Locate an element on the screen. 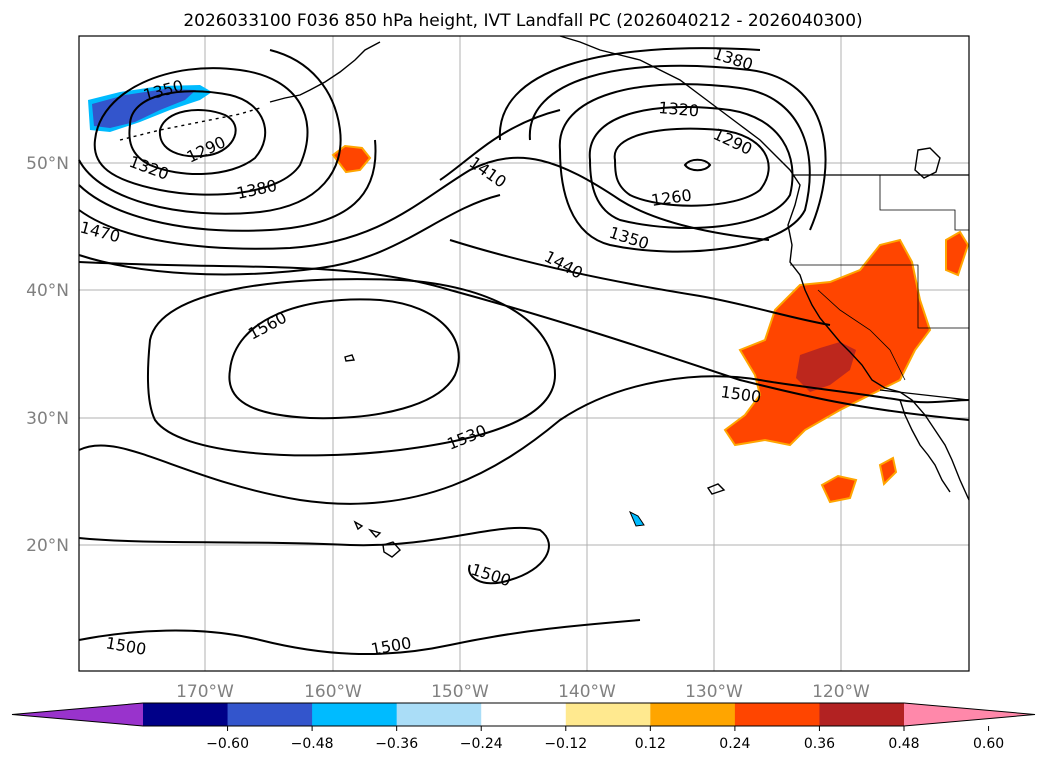 This screenshot has width=1047, height=769. island-hudson is located at coordinates (927, 163).